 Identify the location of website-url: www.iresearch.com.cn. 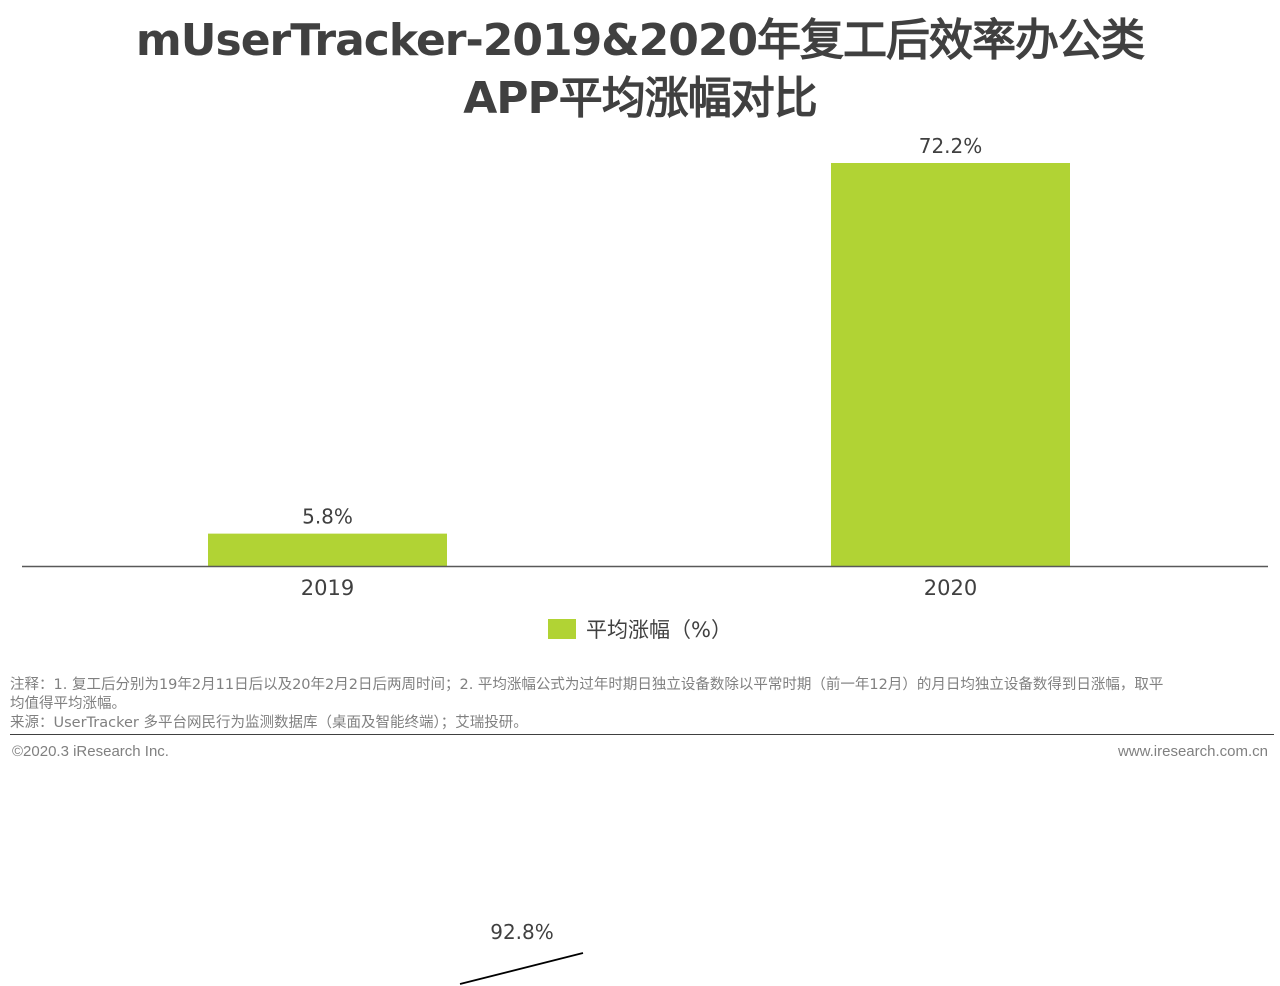
(1192, 751).